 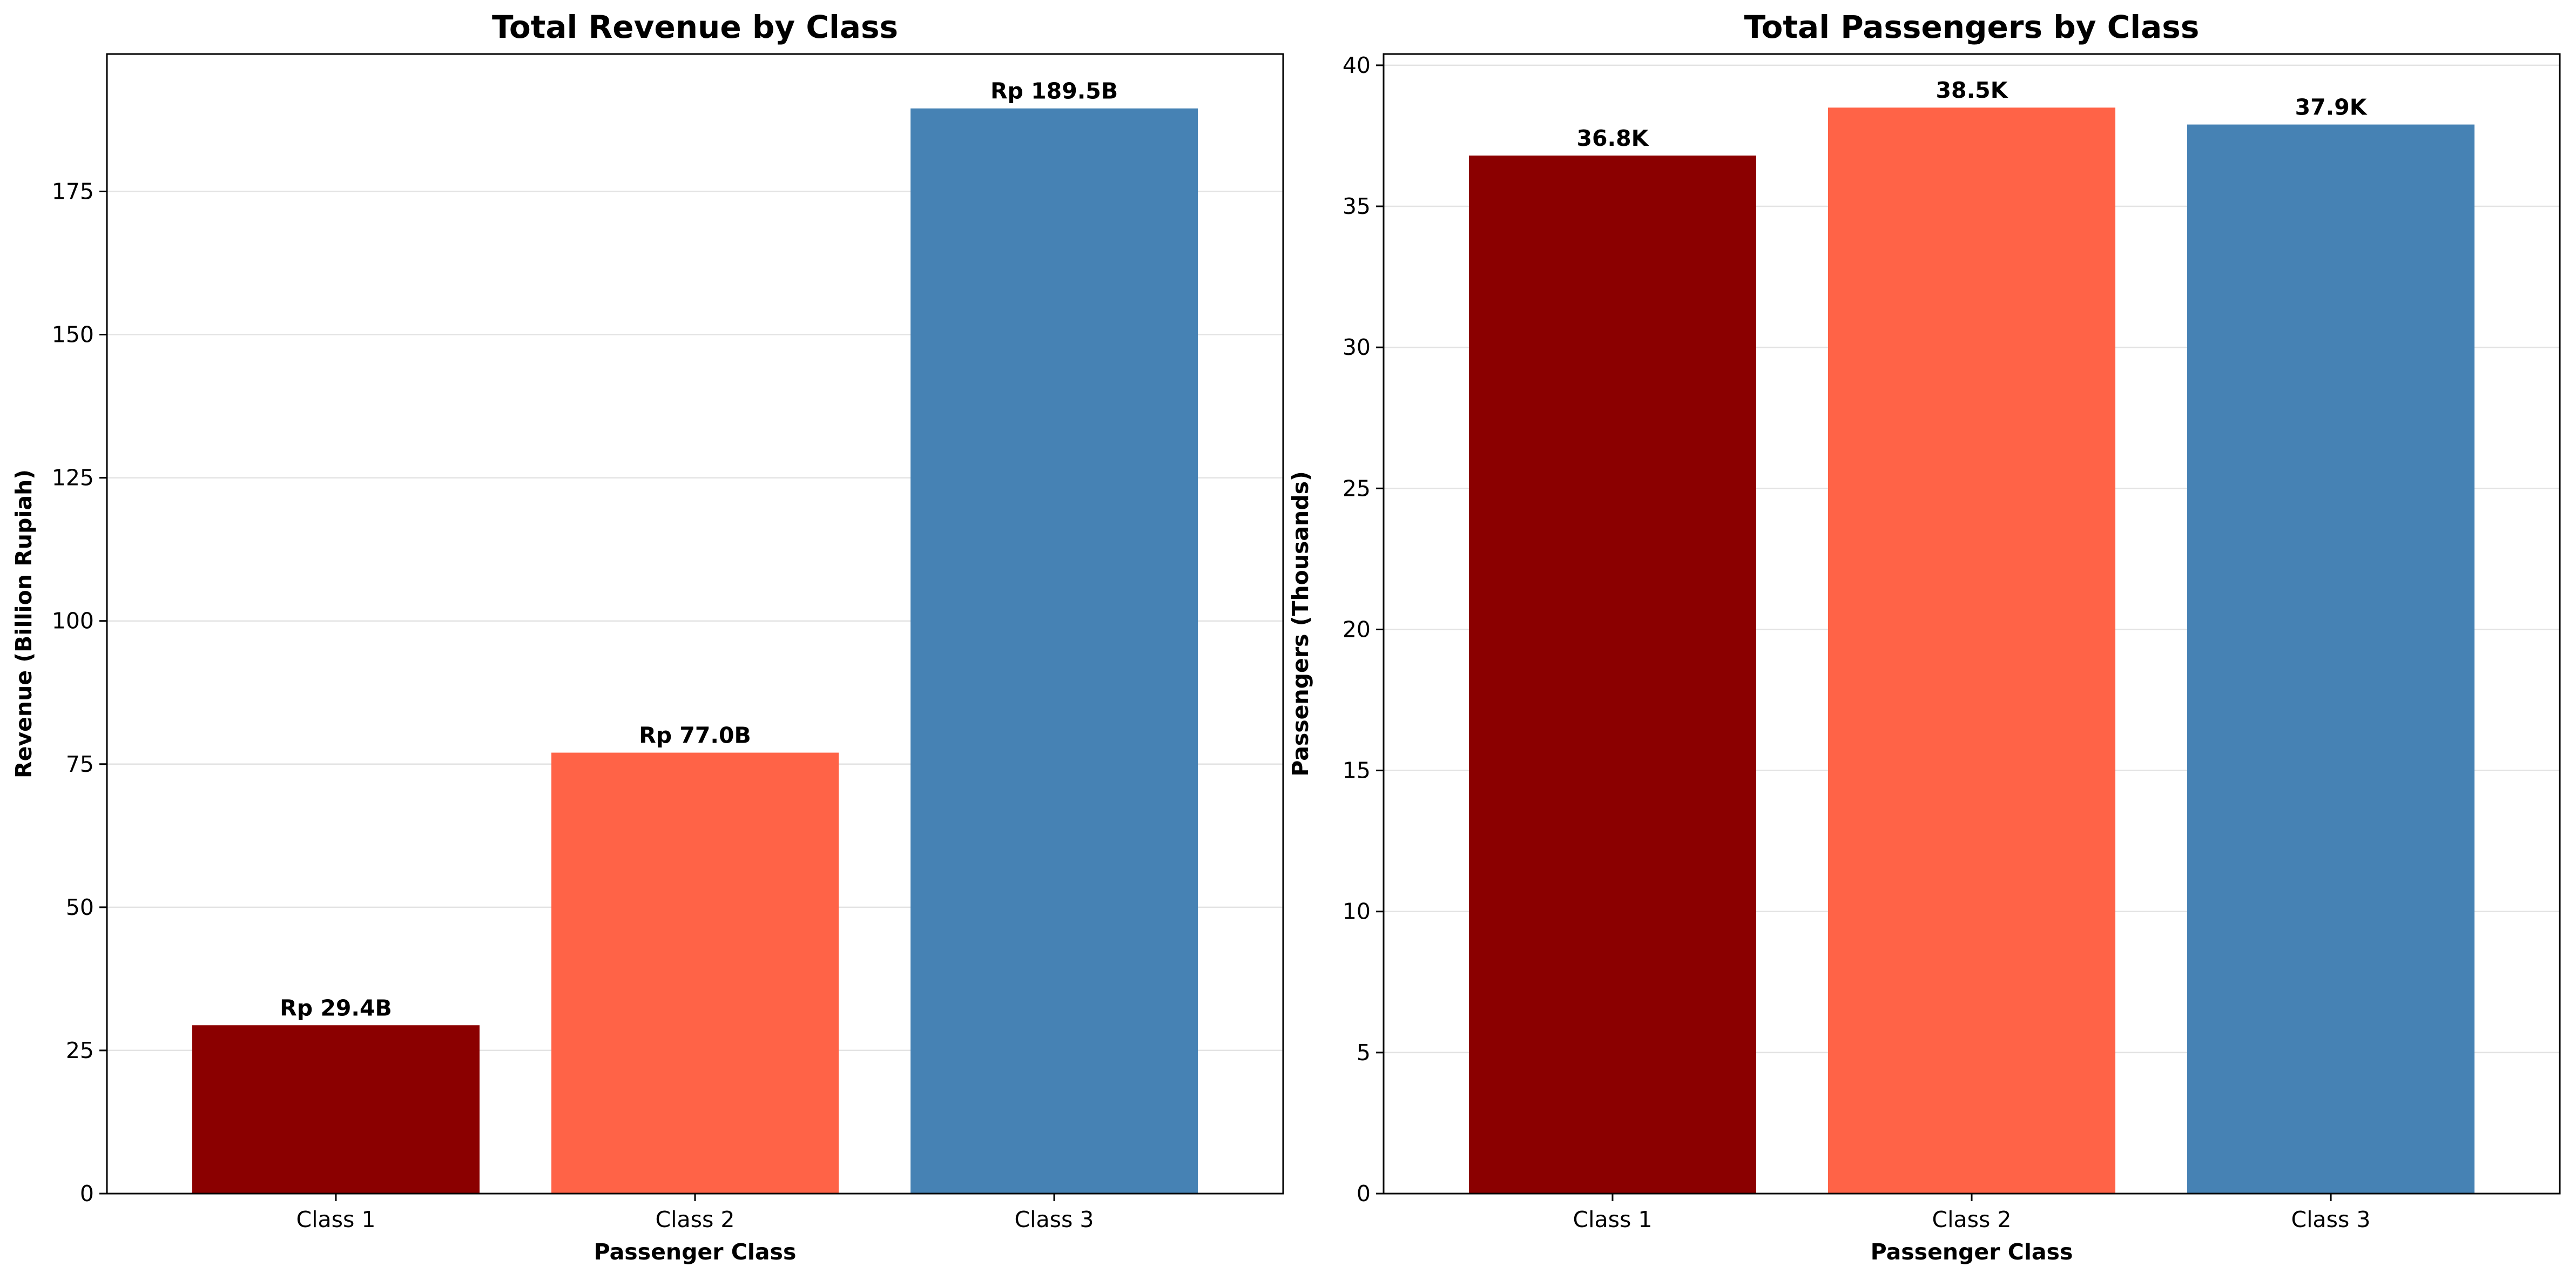 I want to click on y-tick-label: 10, so click(x=1357, y=912).